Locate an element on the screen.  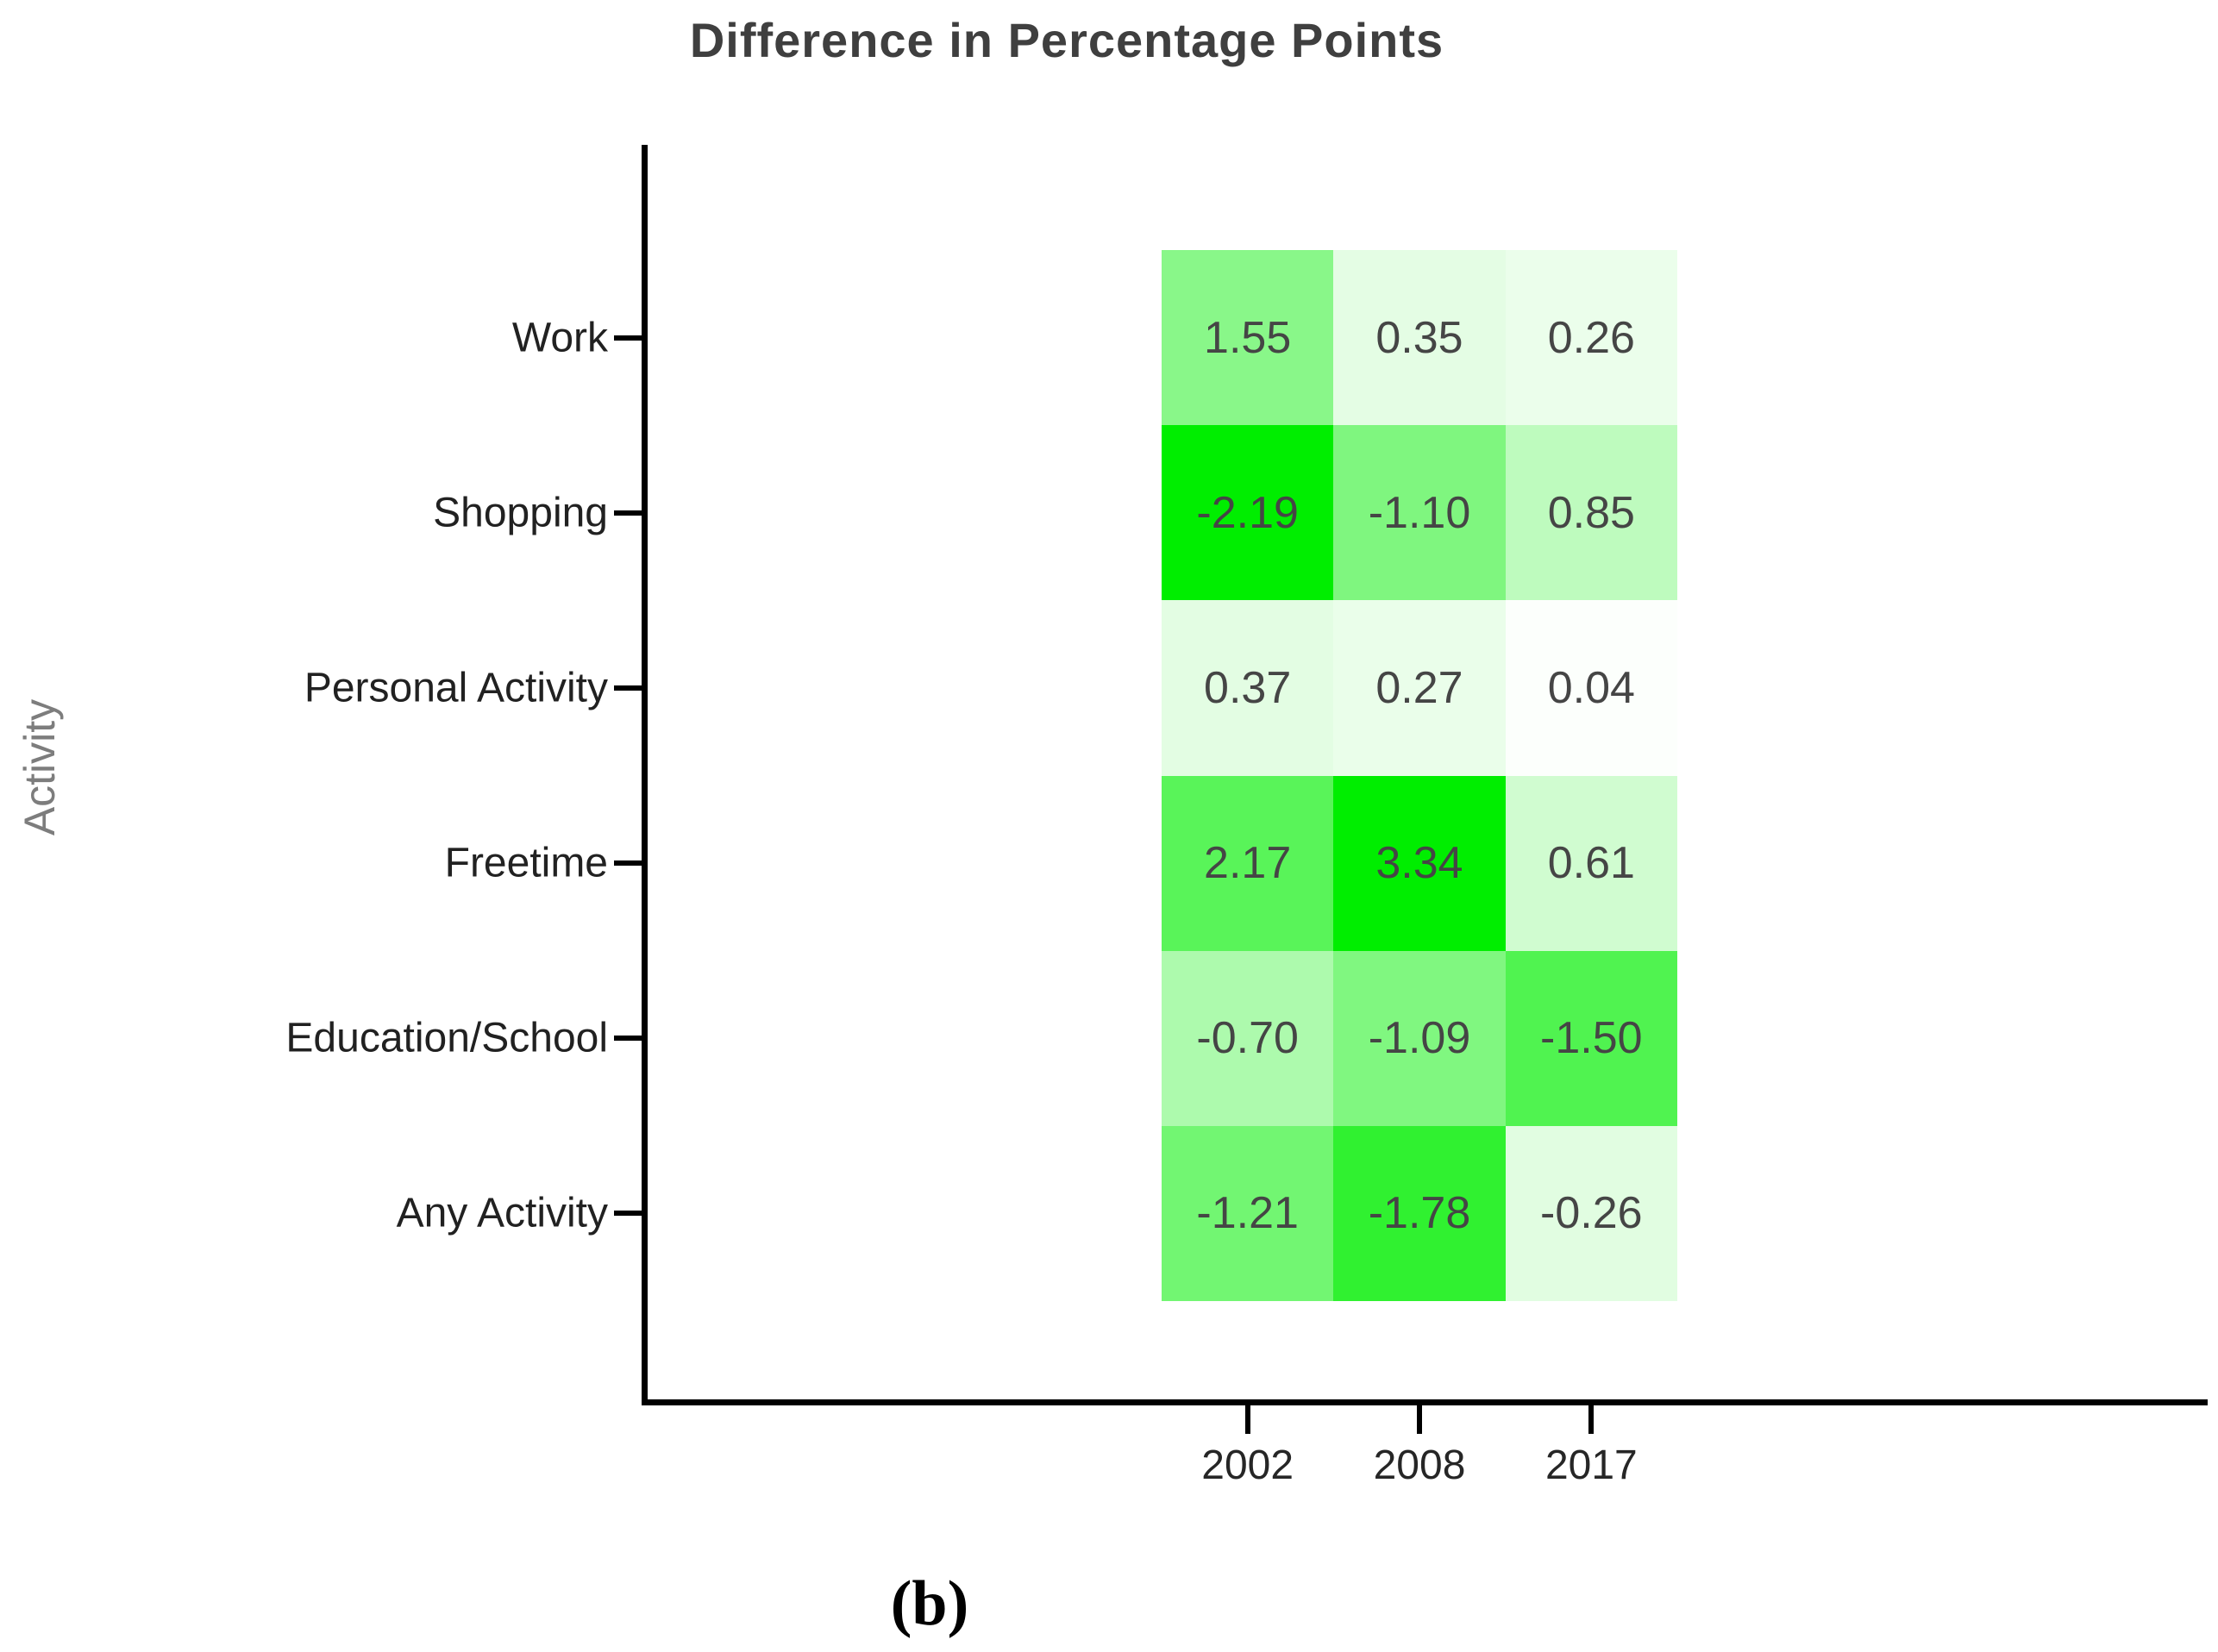
heatmap-cell: -0.70 is located at coordinates (1248, 1038).